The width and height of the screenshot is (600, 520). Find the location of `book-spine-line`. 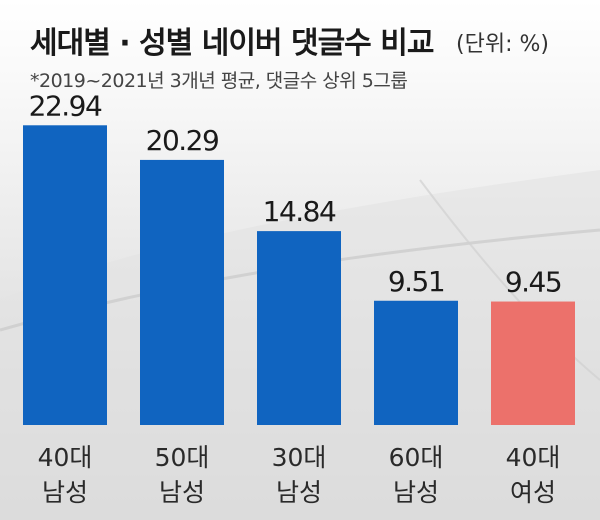

book-spine-line is located at coordinates (509, 280).